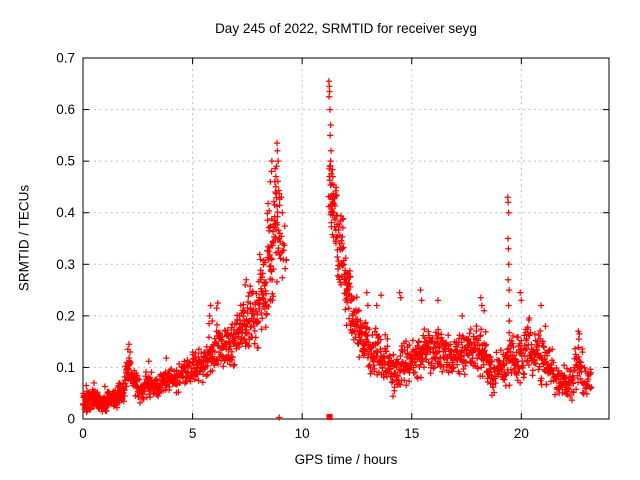 The width and height of the screenshot is (640, 480). Describe the element at coordinates (65, 161) in the screenshot. I see `y-tick-label: 0.5` at that location.